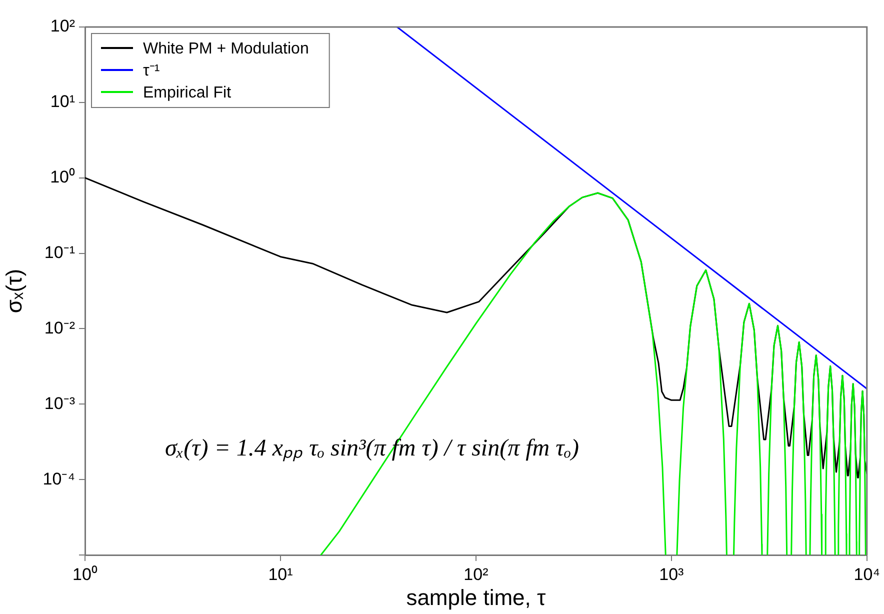 Image resolution: width=884 pixels, height=614 pixels. Describe the element at coordinates (281, 574) in the screenshot. I see `x-tick-label: 10¹` at that location.